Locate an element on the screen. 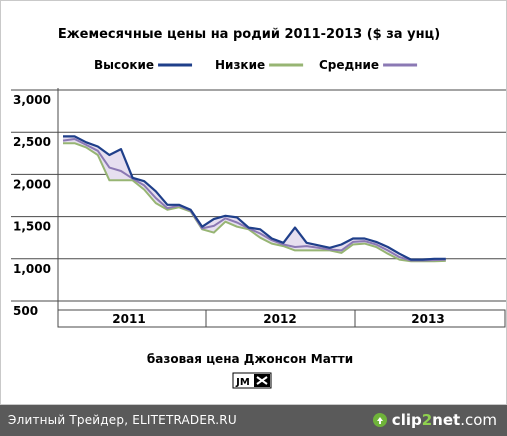  year-axis-box is located at coordinates (281, 318).